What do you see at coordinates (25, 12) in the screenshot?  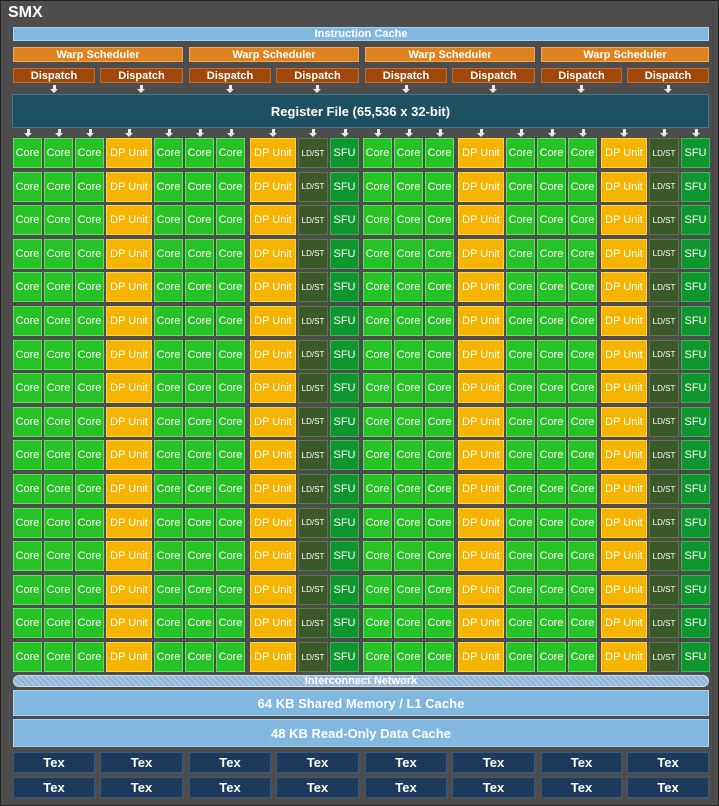 I see `smx-title: SMX` at bounding box center [25, 12].